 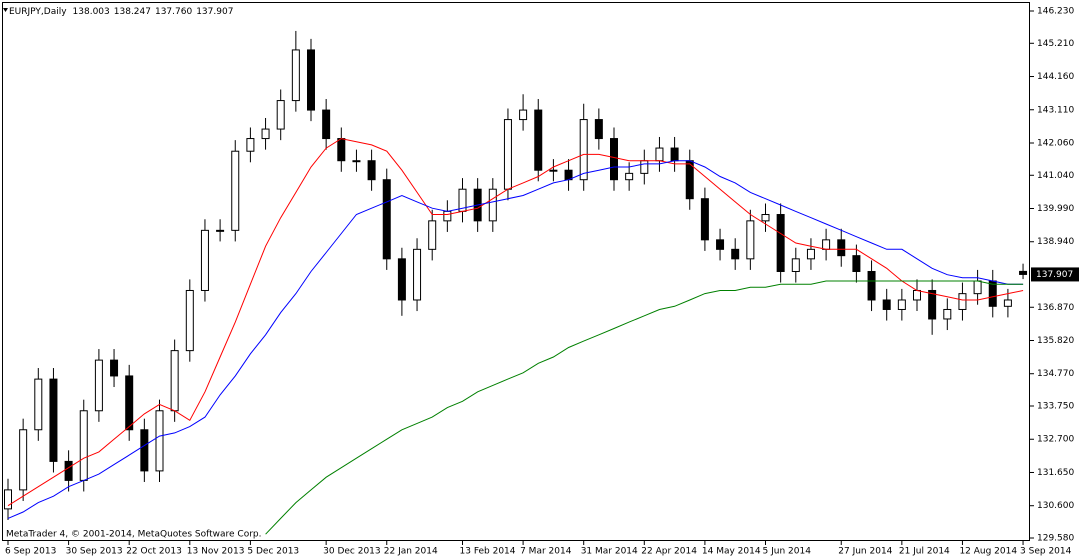 What do you see at coordinates (1055, 341) in the screenshot?
I see `y-tick-label: 135.820` at bounding box center [1055, 341].